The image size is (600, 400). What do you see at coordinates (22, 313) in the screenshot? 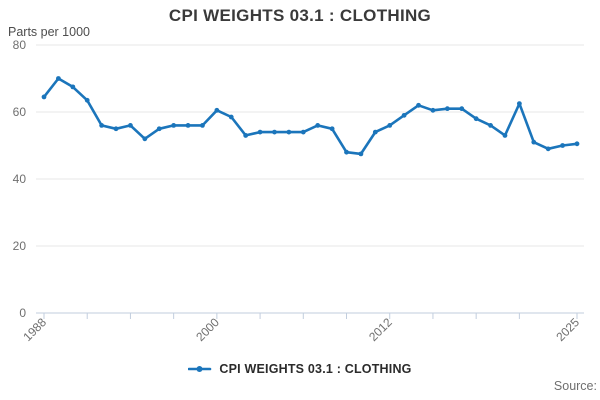
I see `y-tick-label: 0` at bounding box center [22, 313].